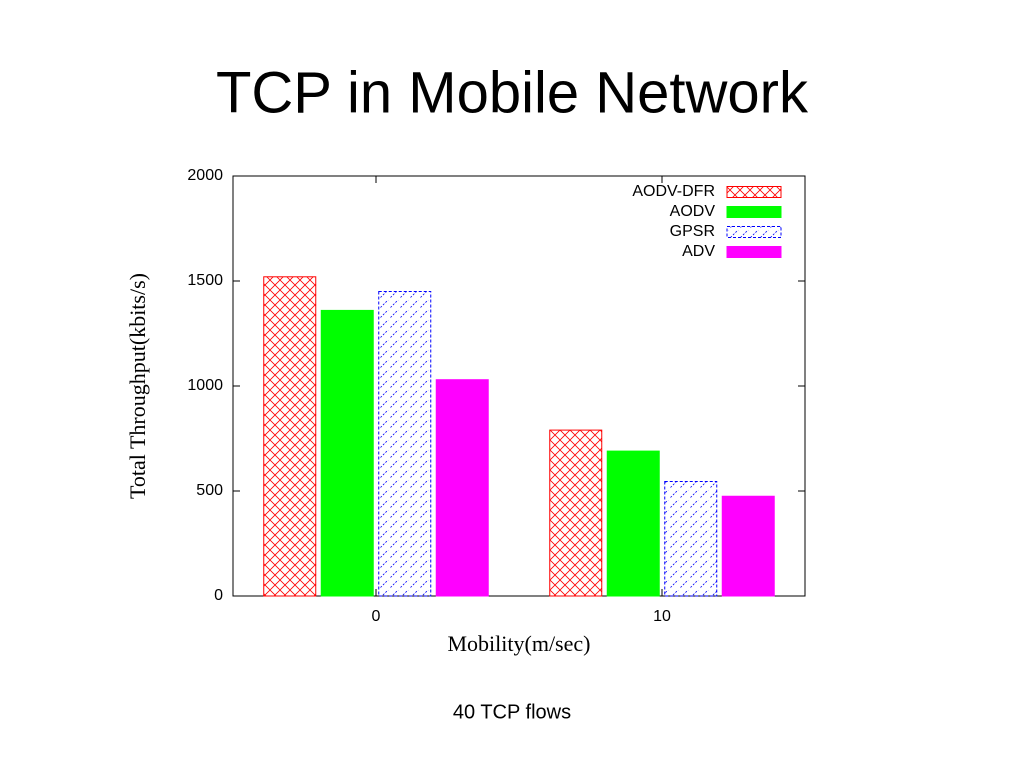  Describe the element at coordinates (693, 211) in the screenshot. I see `legend-label: AODV` at that location.